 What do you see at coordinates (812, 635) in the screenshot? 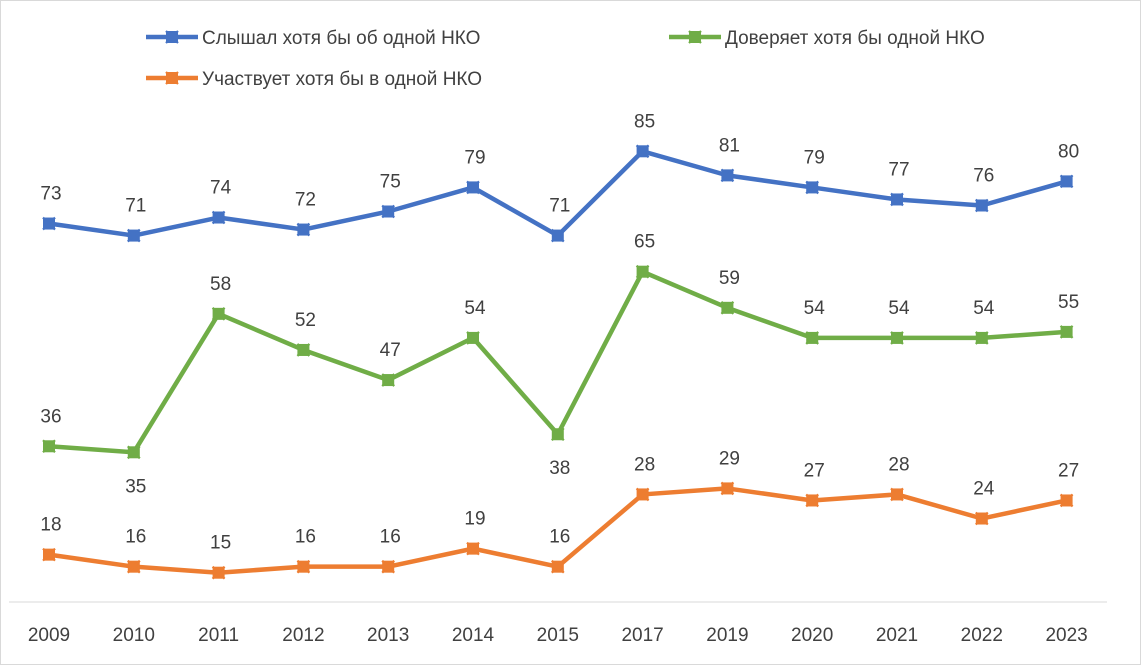
I see `x-tick-label: 2020` at bounding box center [812, 635].